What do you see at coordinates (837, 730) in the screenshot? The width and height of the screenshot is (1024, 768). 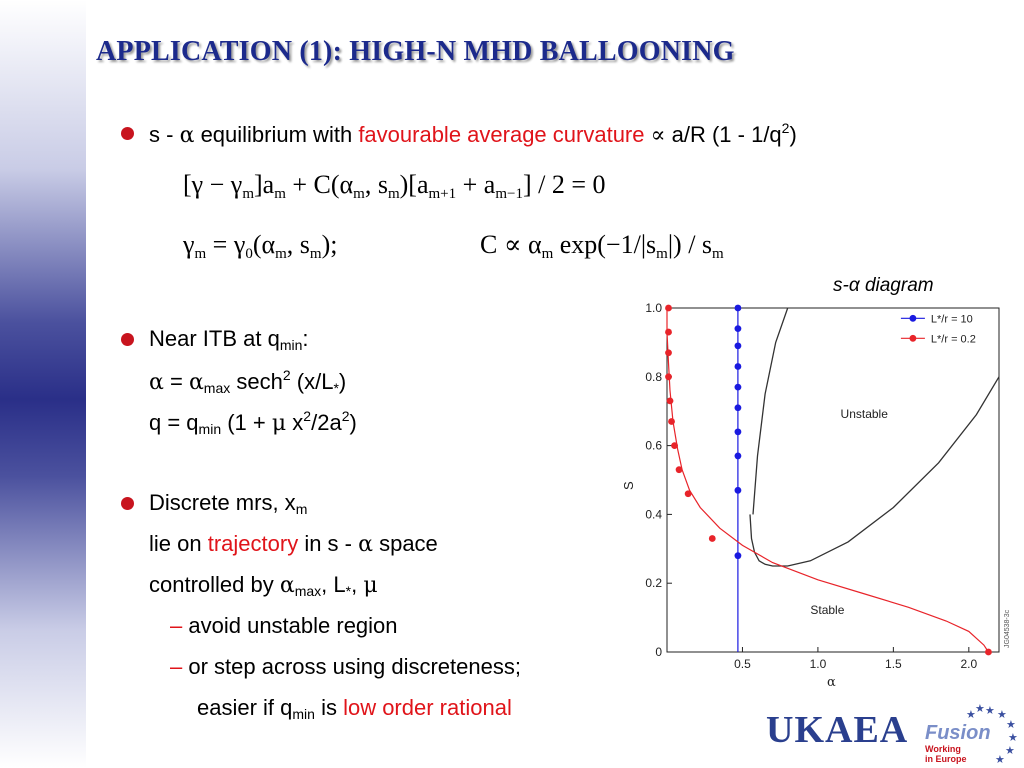 I see `ukaea-logo: UKAEA` at bounding box center [837, 730].